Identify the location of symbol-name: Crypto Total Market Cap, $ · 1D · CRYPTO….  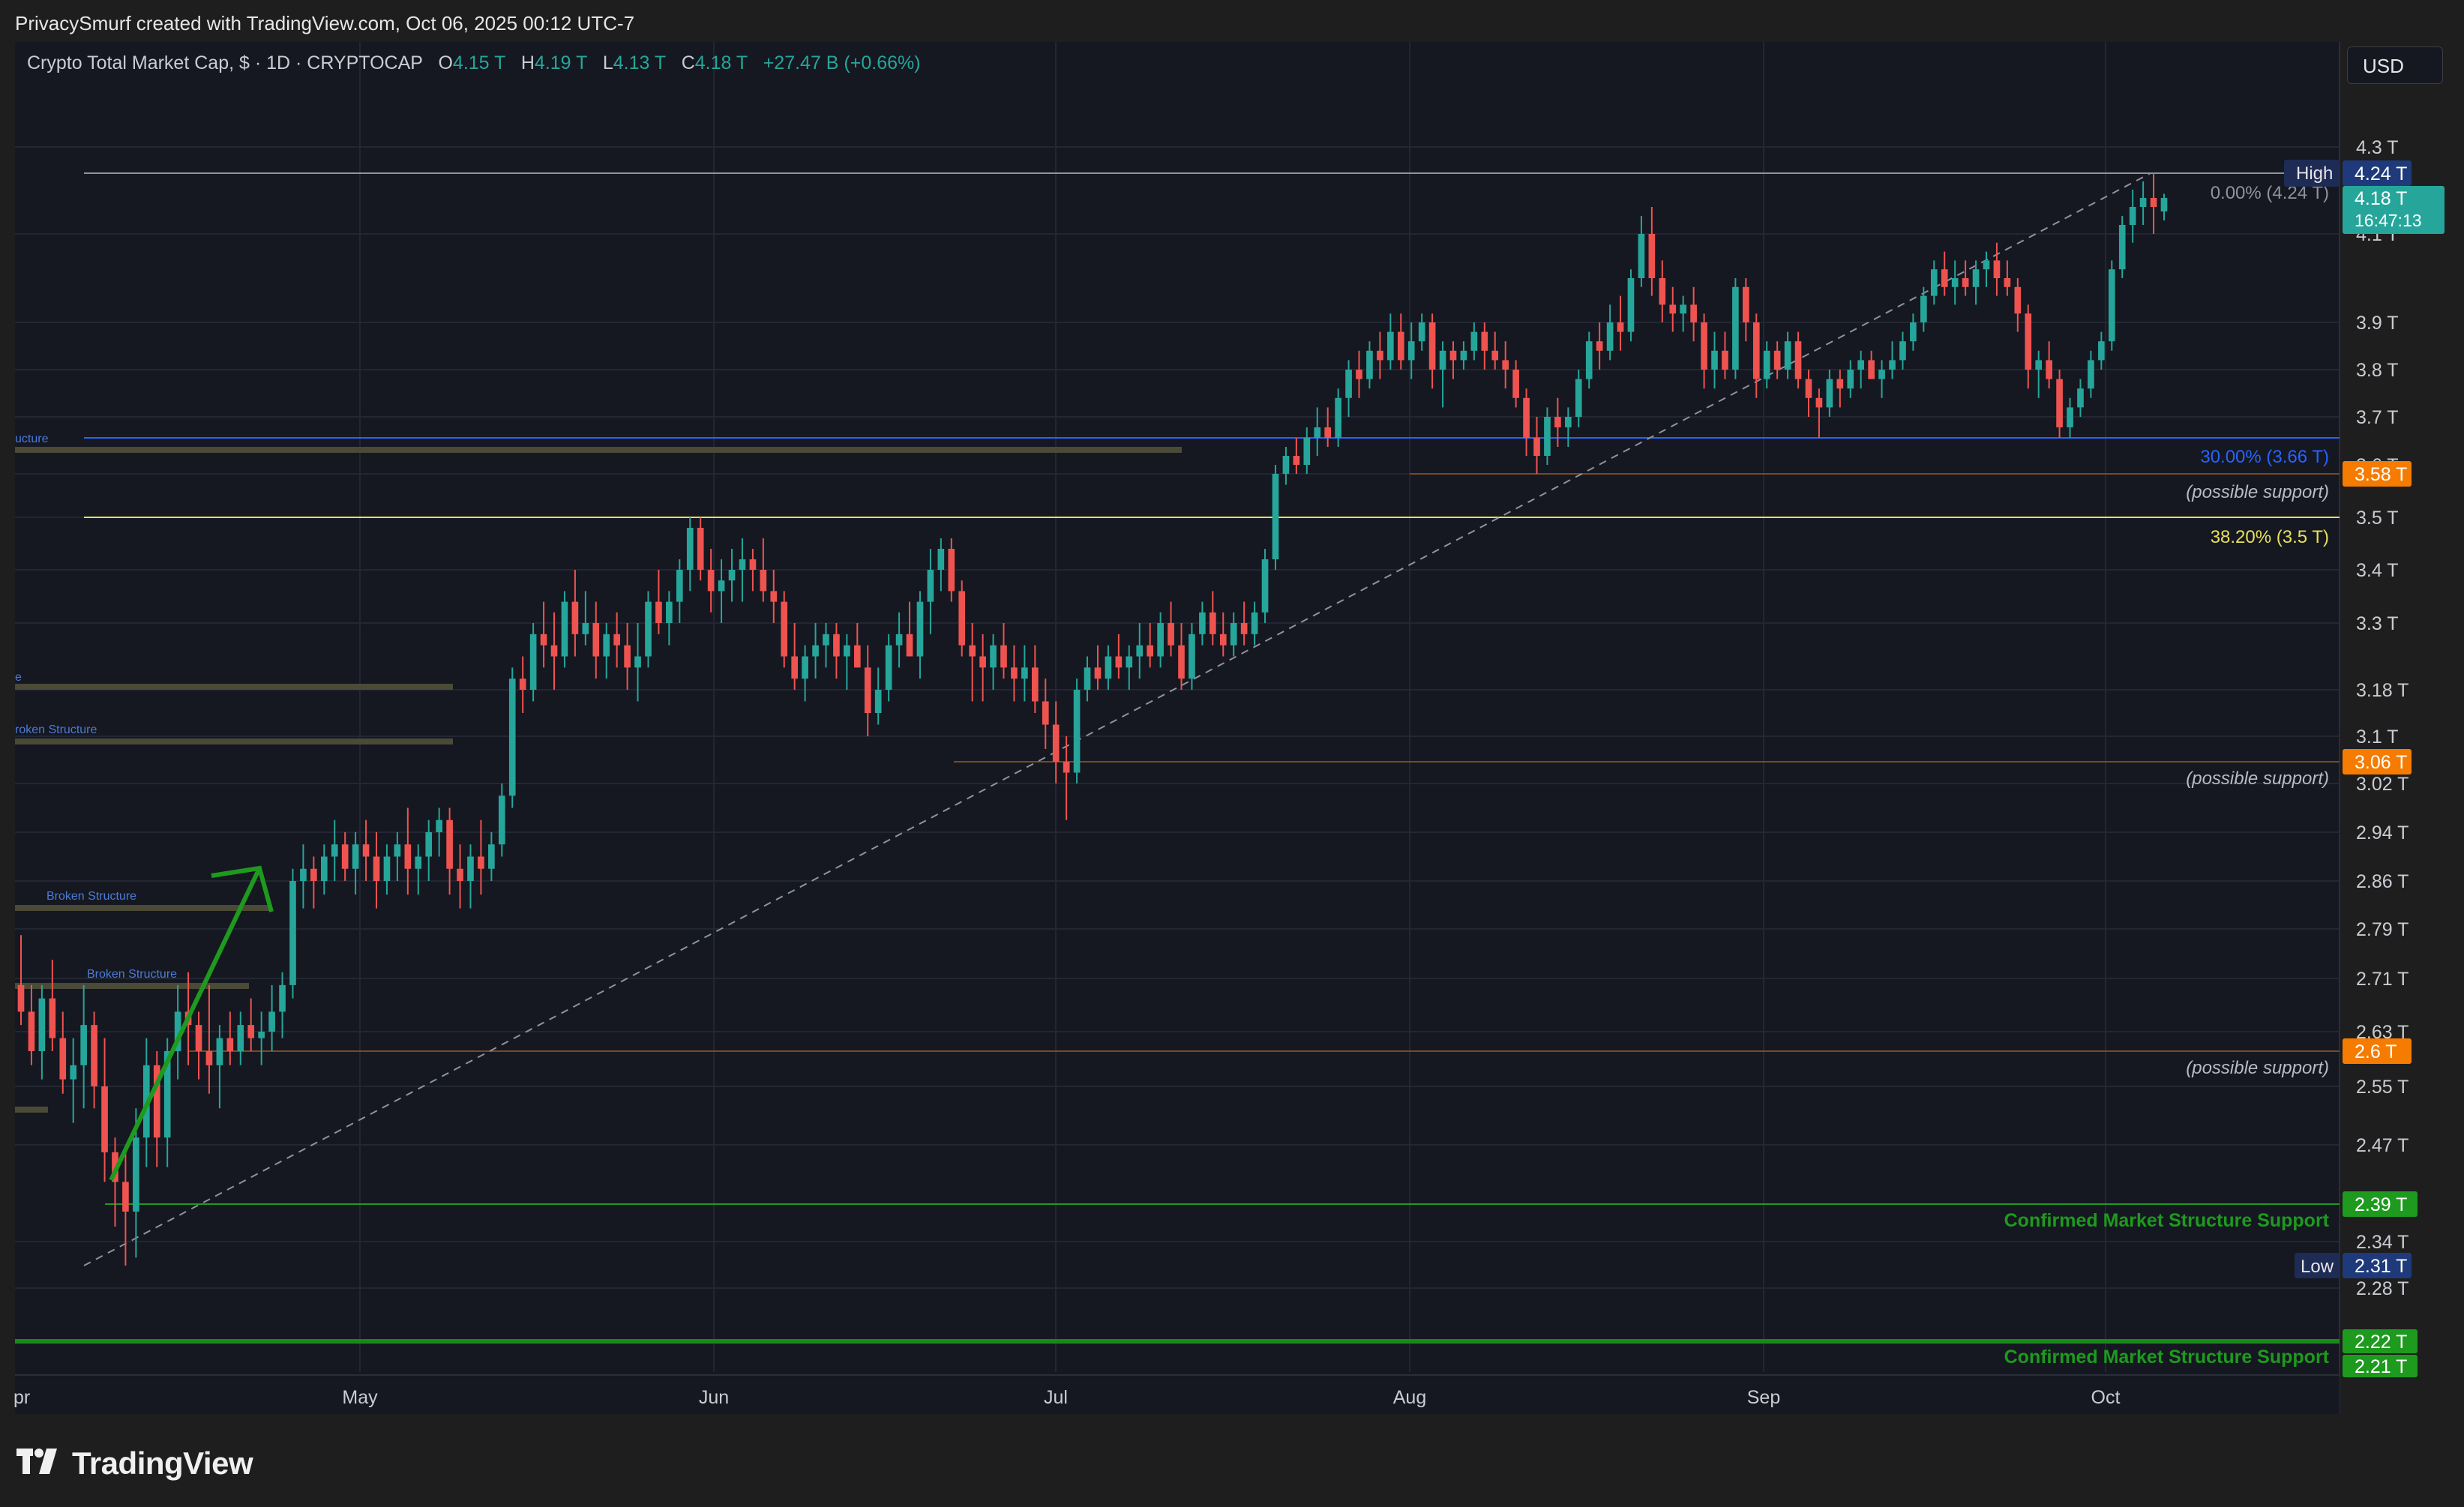
(225, 62).